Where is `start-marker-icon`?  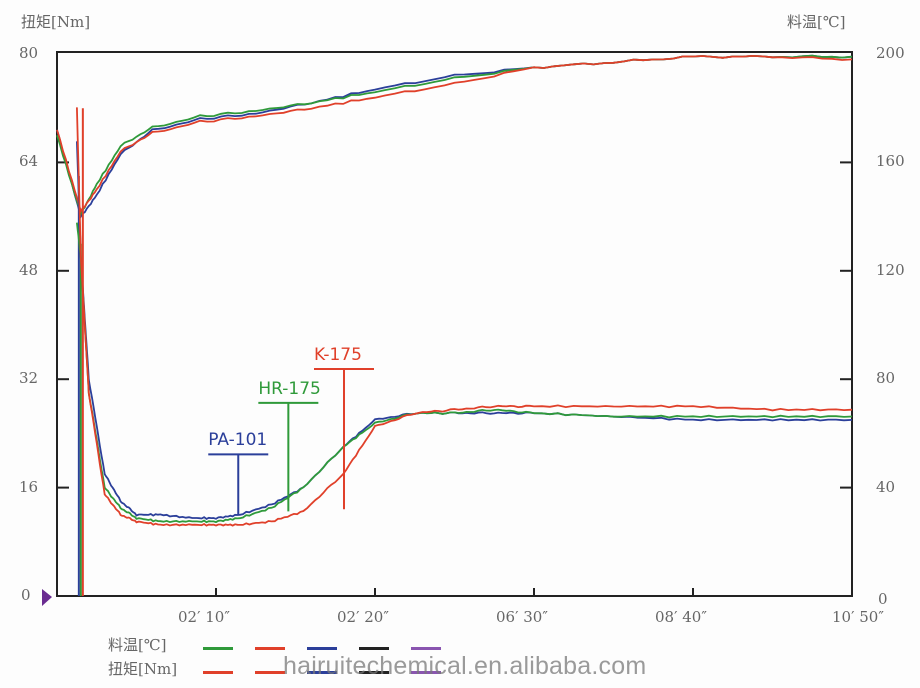
start-marker-icon is located at coordinates (47, 597).